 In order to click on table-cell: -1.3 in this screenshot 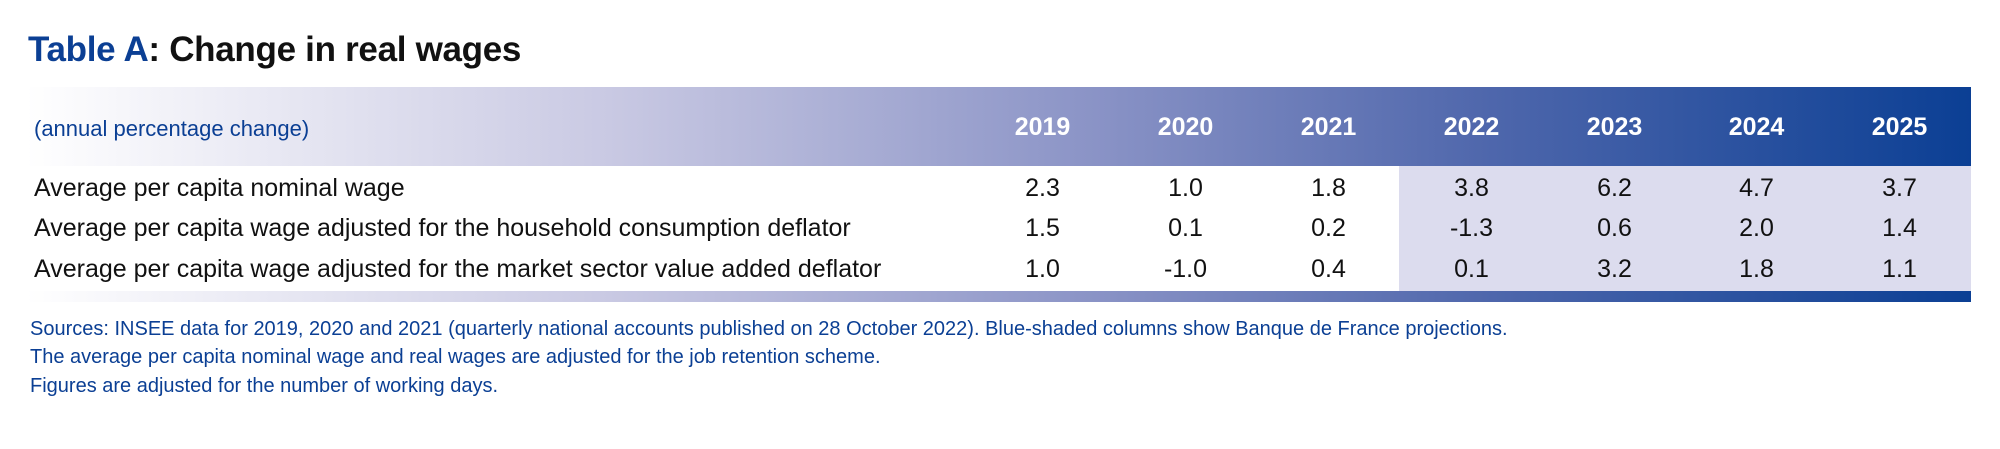, I will do `click(1471, 228)`.